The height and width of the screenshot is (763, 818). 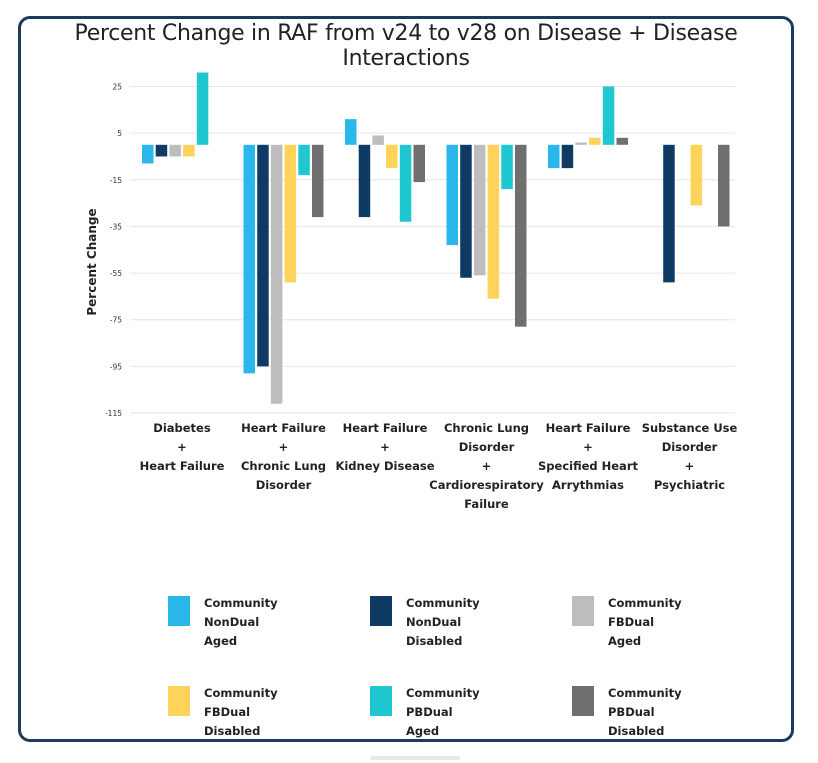 I want to click on x-tick-label: Kidney Disease, so click(x=384, y=466).